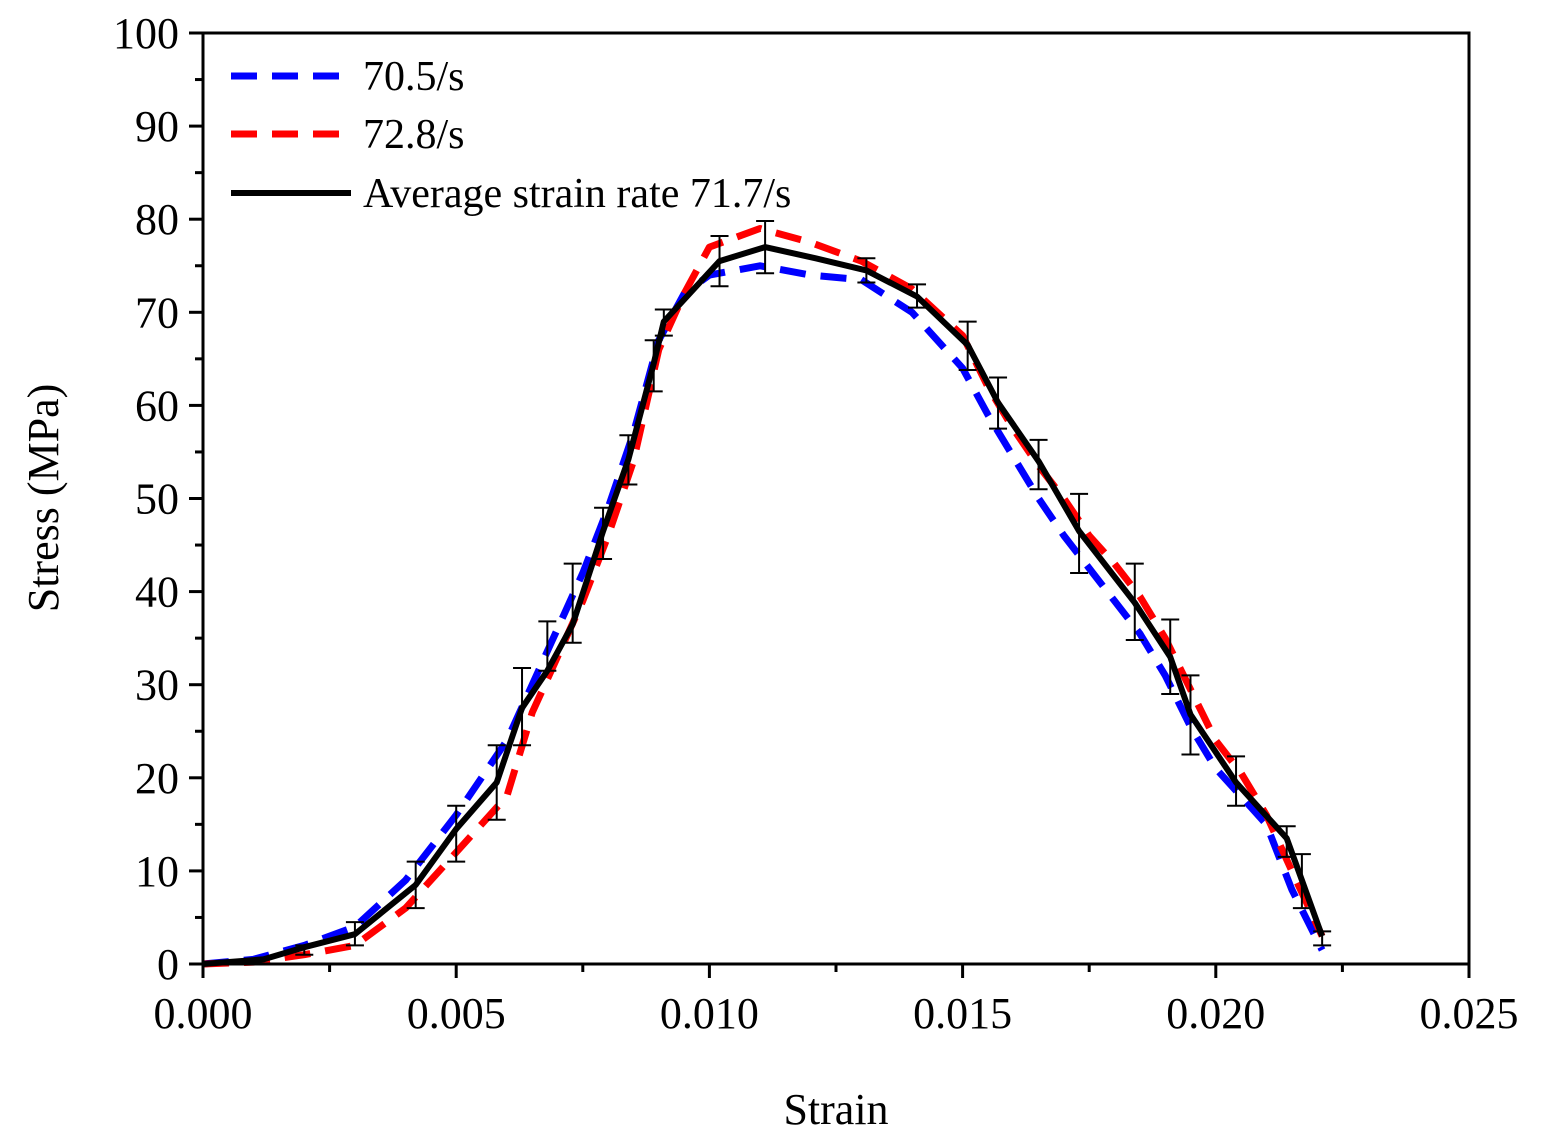 The width and height of the screenshot is (1542, 1145). What do you see at coordinates (577, 194) in the screenshot?
I see `legend-label-2: Average strain rate 71.7/s` at bounding box center [577, 194].